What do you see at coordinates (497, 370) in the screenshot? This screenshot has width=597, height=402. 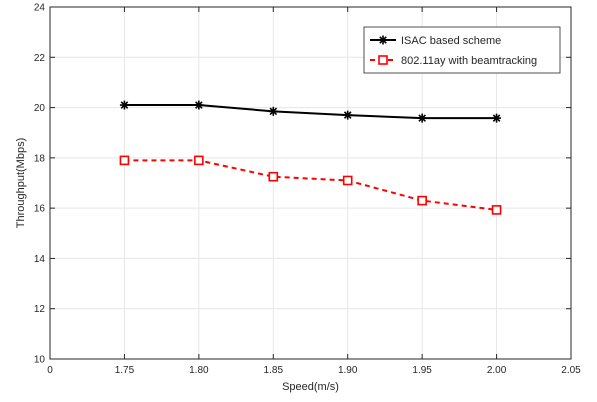 I see `x-tick-label: 2.00` at bounding box center [497, 370].